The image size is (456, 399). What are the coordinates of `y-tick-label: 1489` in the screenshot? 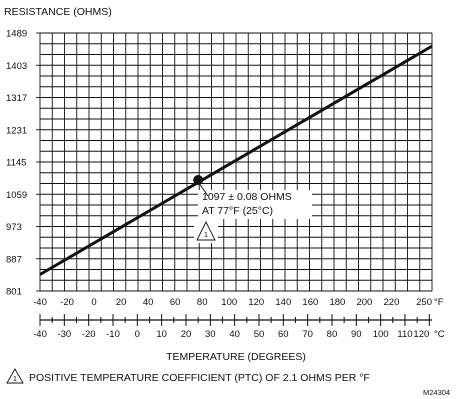 It's located at (16, 34).